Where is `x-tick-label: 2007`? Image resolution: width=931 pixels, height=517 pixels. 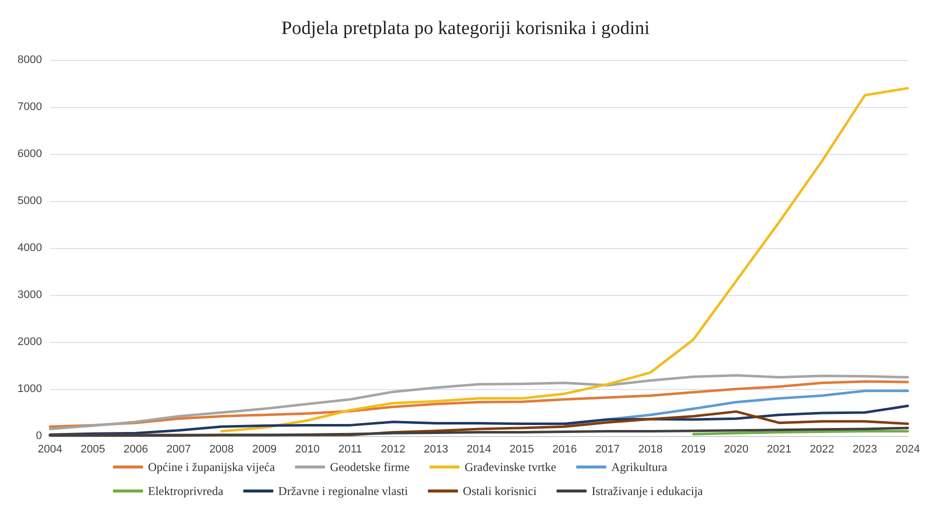
x-tick-label: 2007 is located at coordinates (178, 450).